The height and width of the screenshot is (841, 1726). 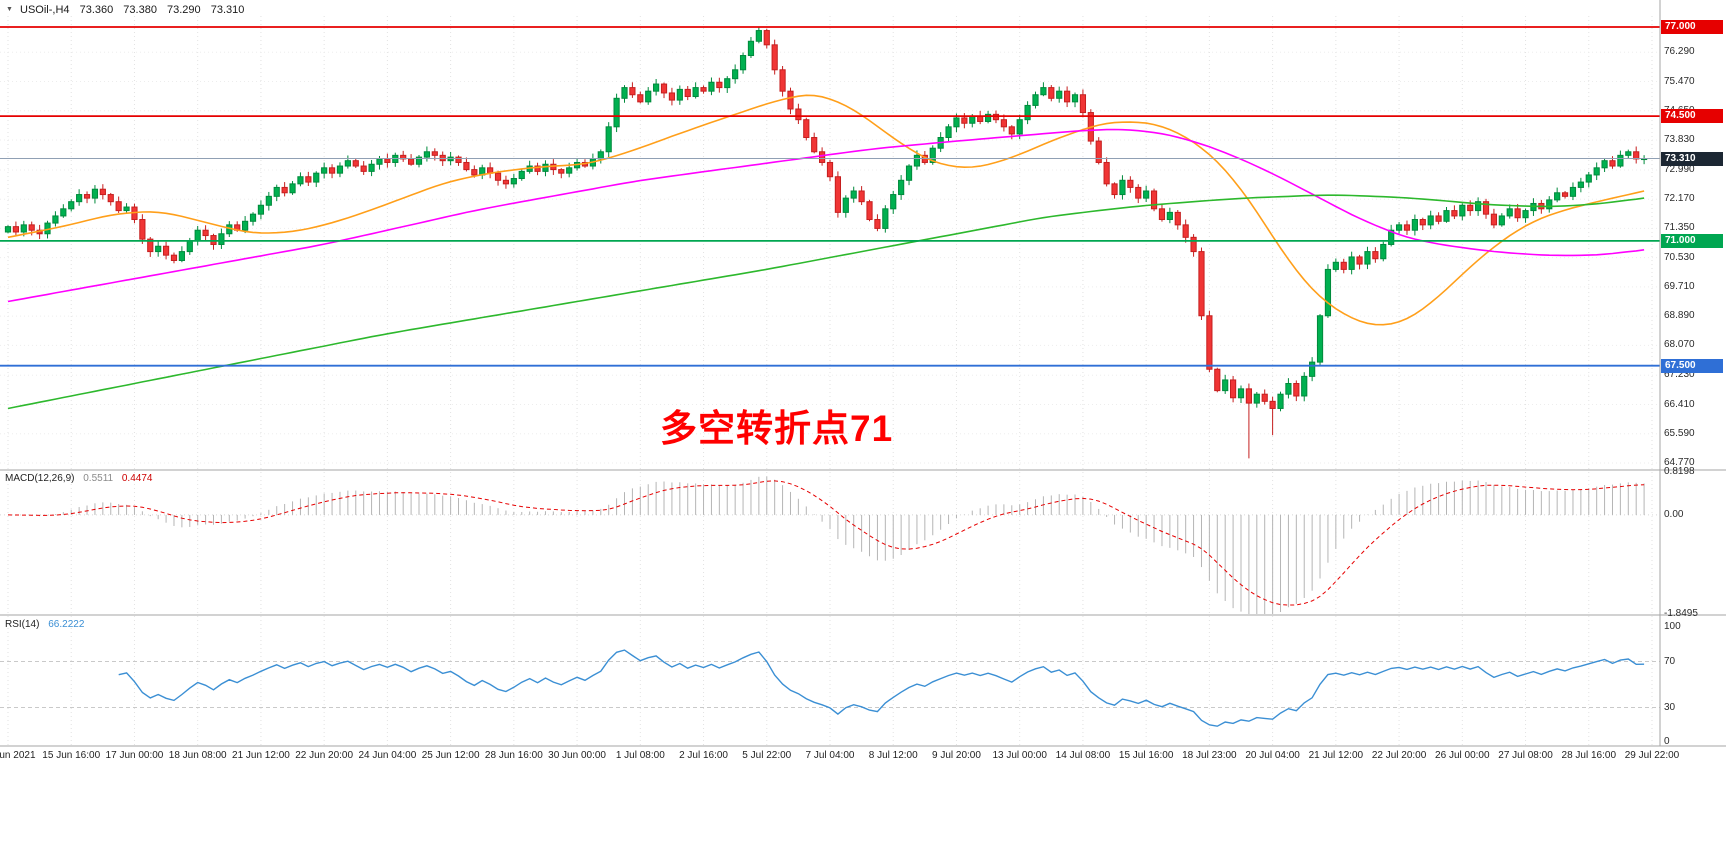 What do you see at coordinates (40, 478) in the screenshot?
I see `macd-name: MACD(12,26,9)` at bounding box center [40, 478].